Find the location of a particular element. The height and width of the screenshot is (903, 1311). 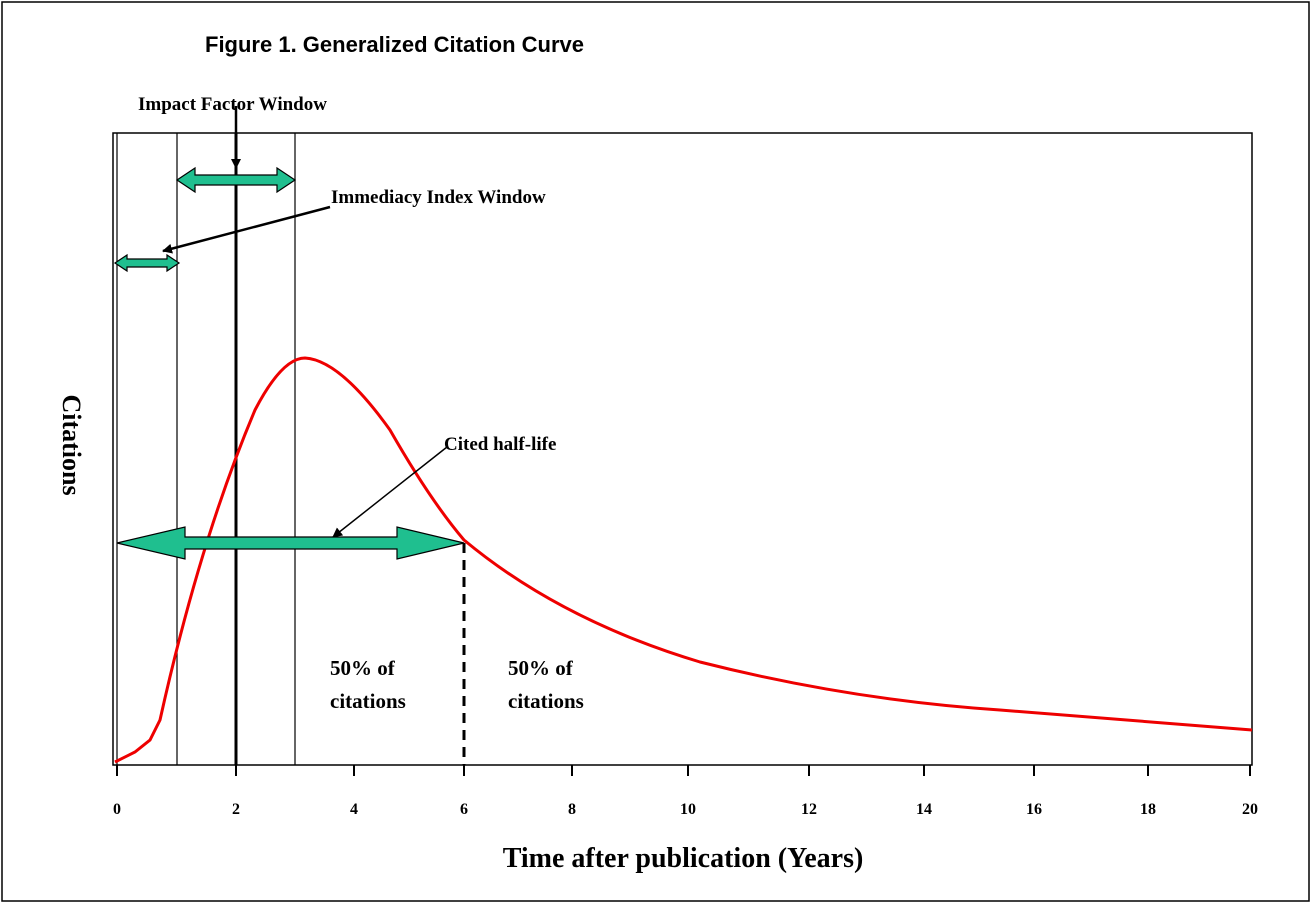

x-tick-label: 6 is located at coordinates (464, 809).